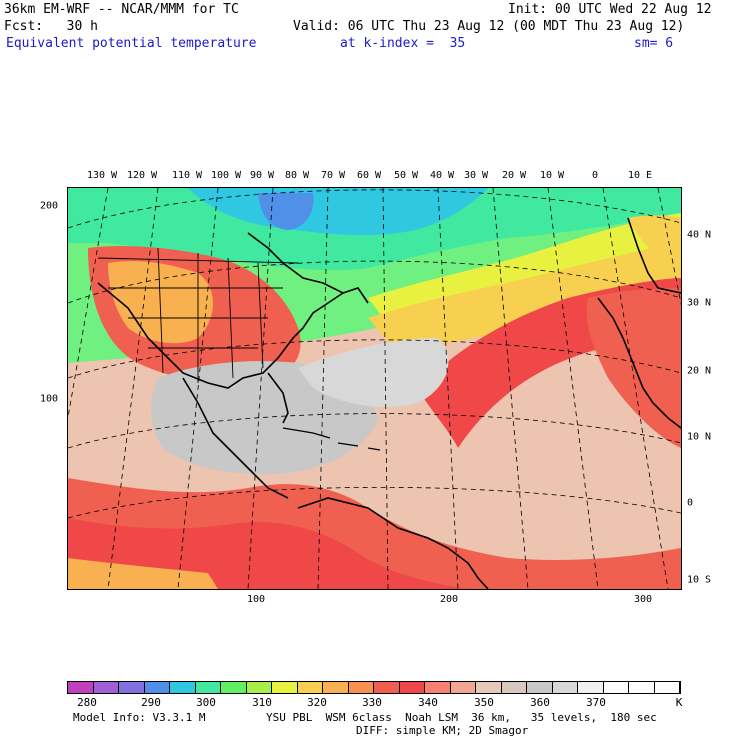 Image resolution: width=740 pixels, height=740 pixels. I want to click on lon-label: 90 W, so click(262, 175).